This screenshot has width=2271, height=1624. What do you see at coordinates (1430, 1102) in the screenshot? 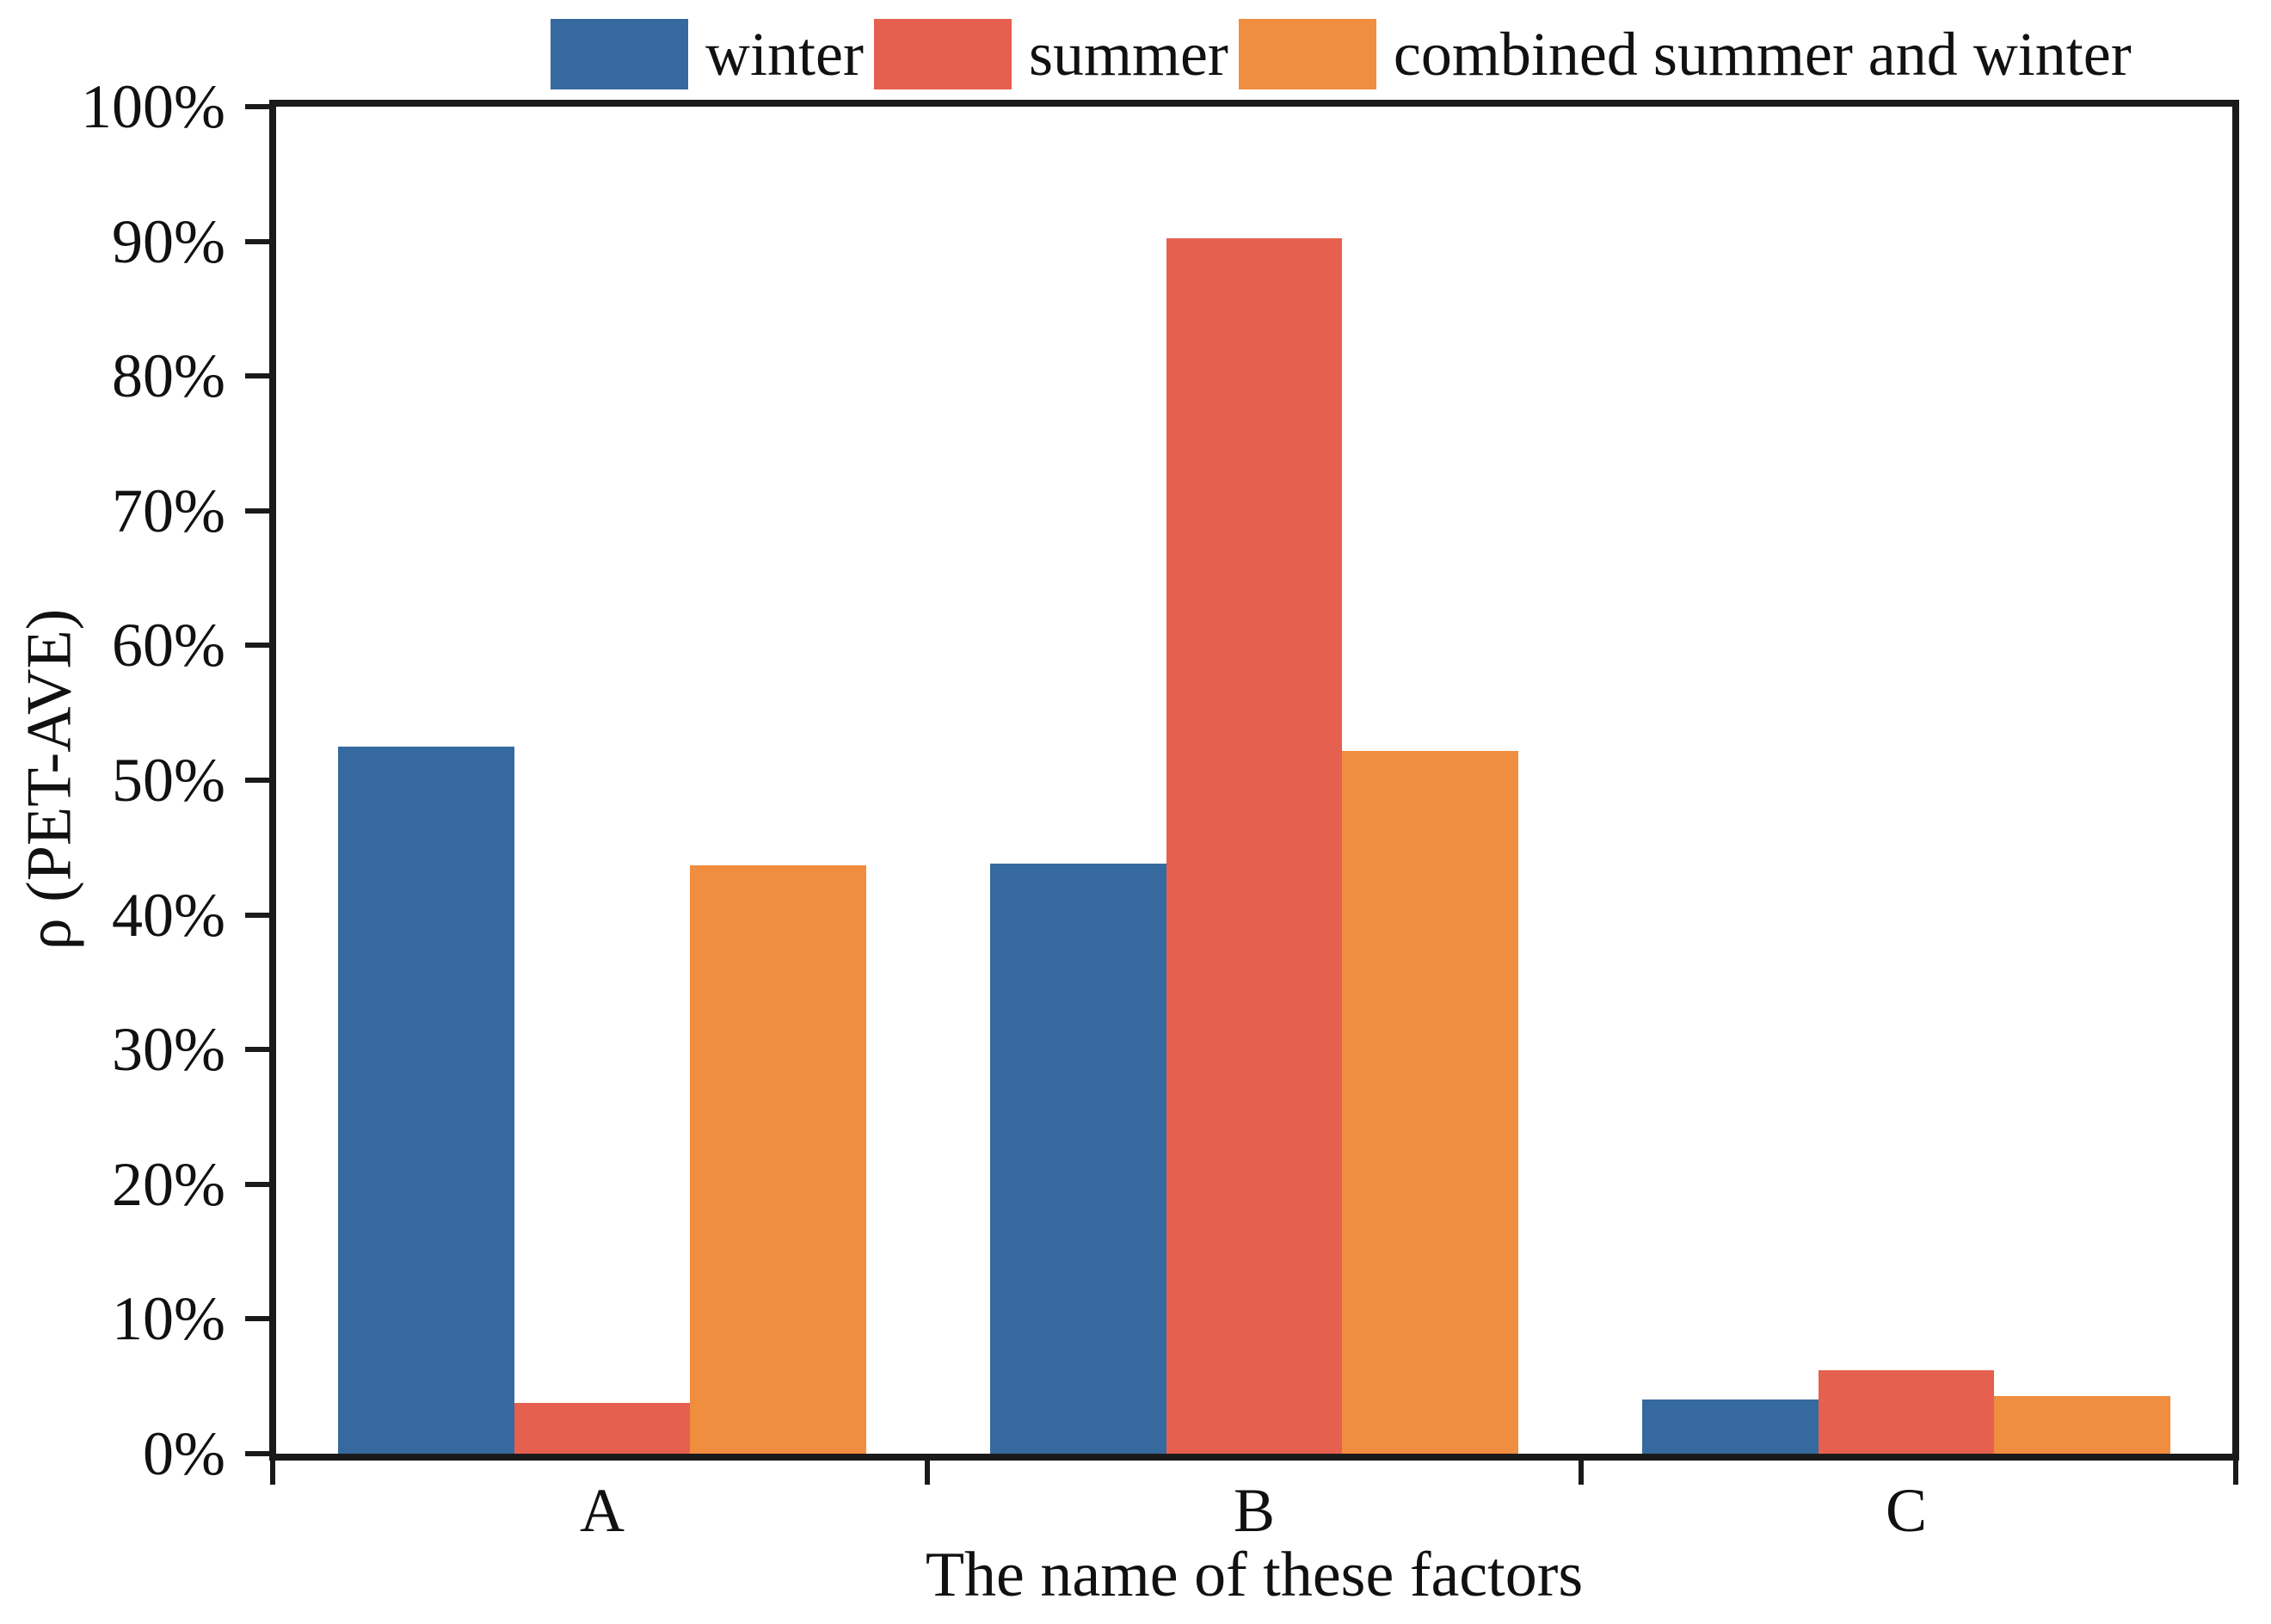
I see `bar-combined-b` at bounding box center [1430, 1102].